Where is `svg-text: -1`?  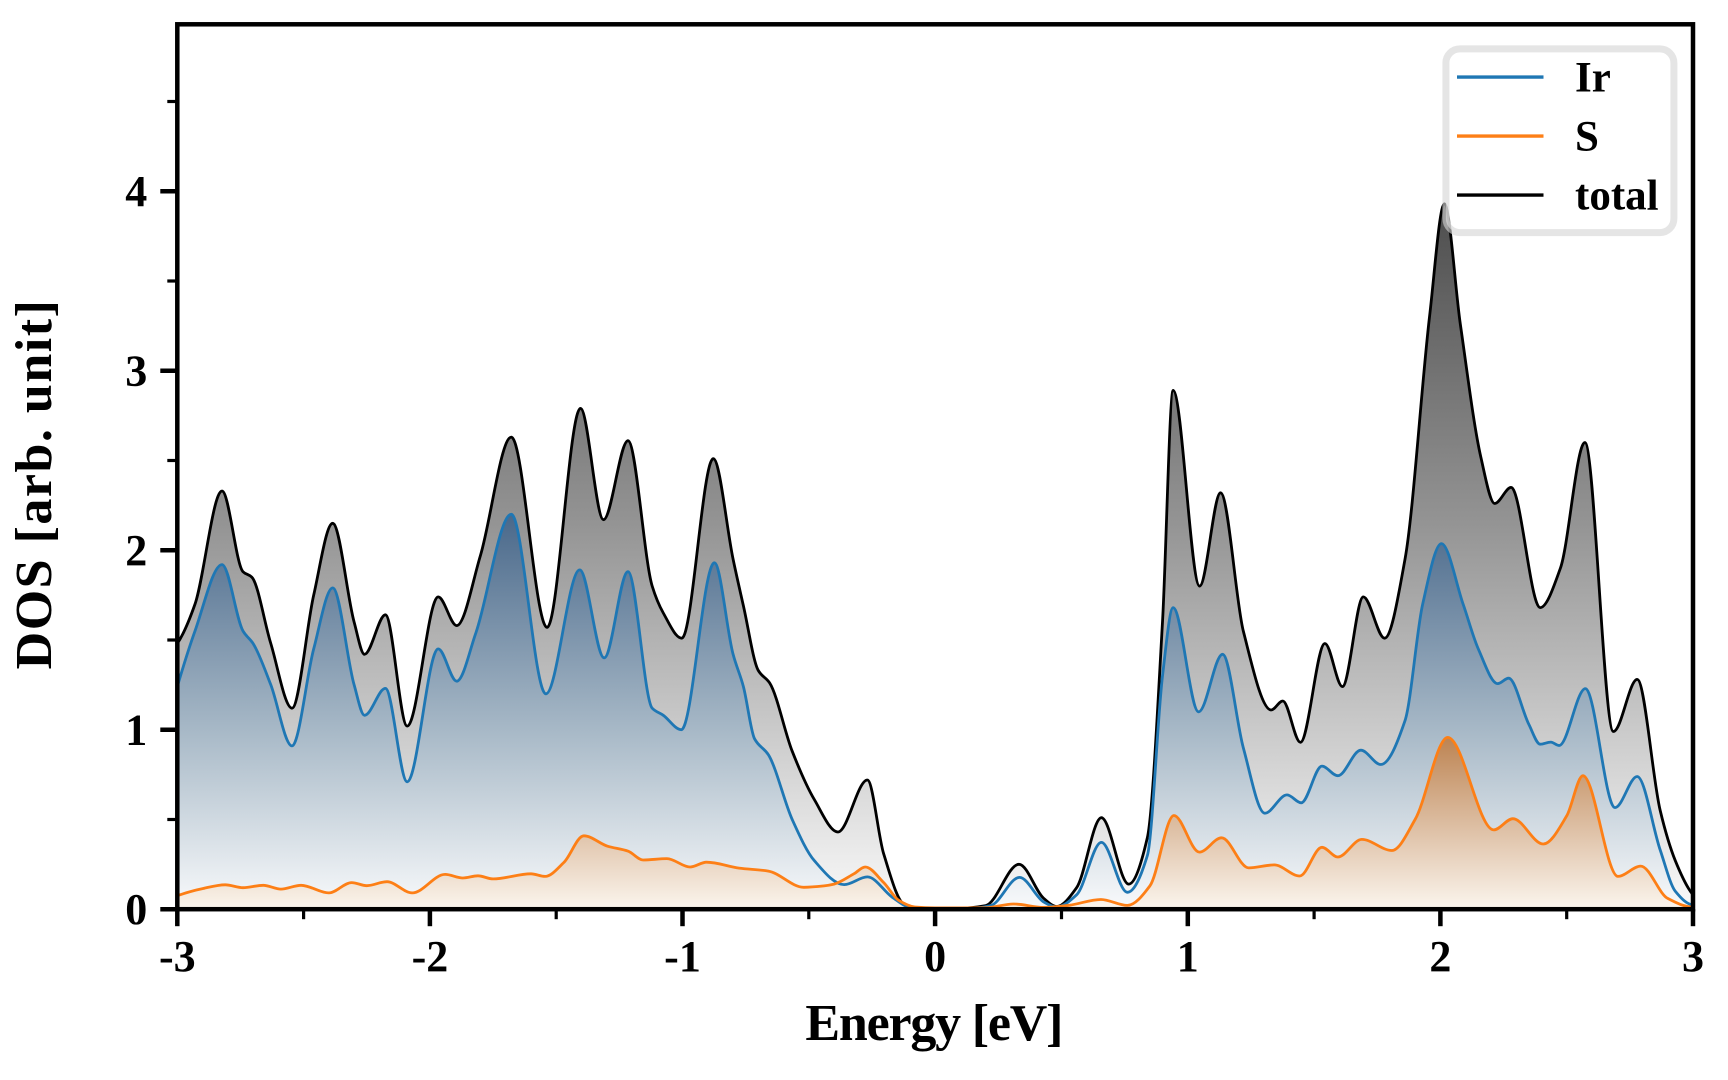
svg-text: -1 is located at coordinates (682, 956).